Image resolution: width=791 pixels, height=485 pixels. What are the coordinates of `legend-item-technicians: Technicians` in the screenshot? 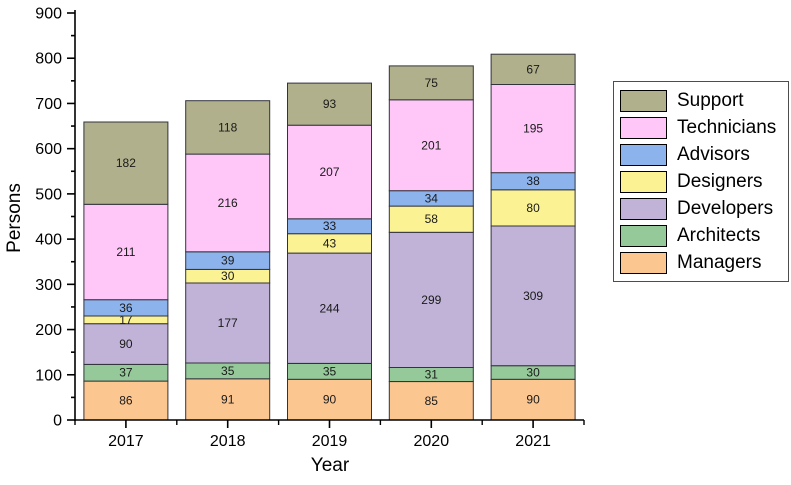 It's located at (701, 127).